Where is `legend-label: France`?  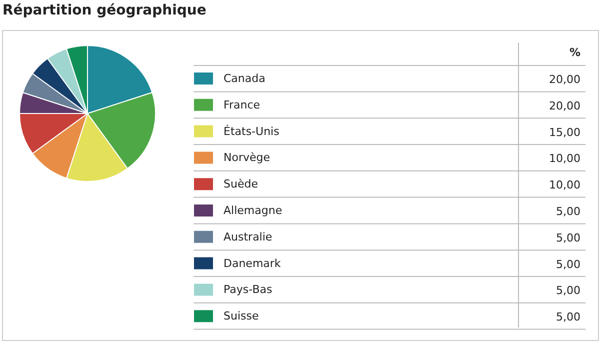 legend-label: France is located at coordinates (242, 105).